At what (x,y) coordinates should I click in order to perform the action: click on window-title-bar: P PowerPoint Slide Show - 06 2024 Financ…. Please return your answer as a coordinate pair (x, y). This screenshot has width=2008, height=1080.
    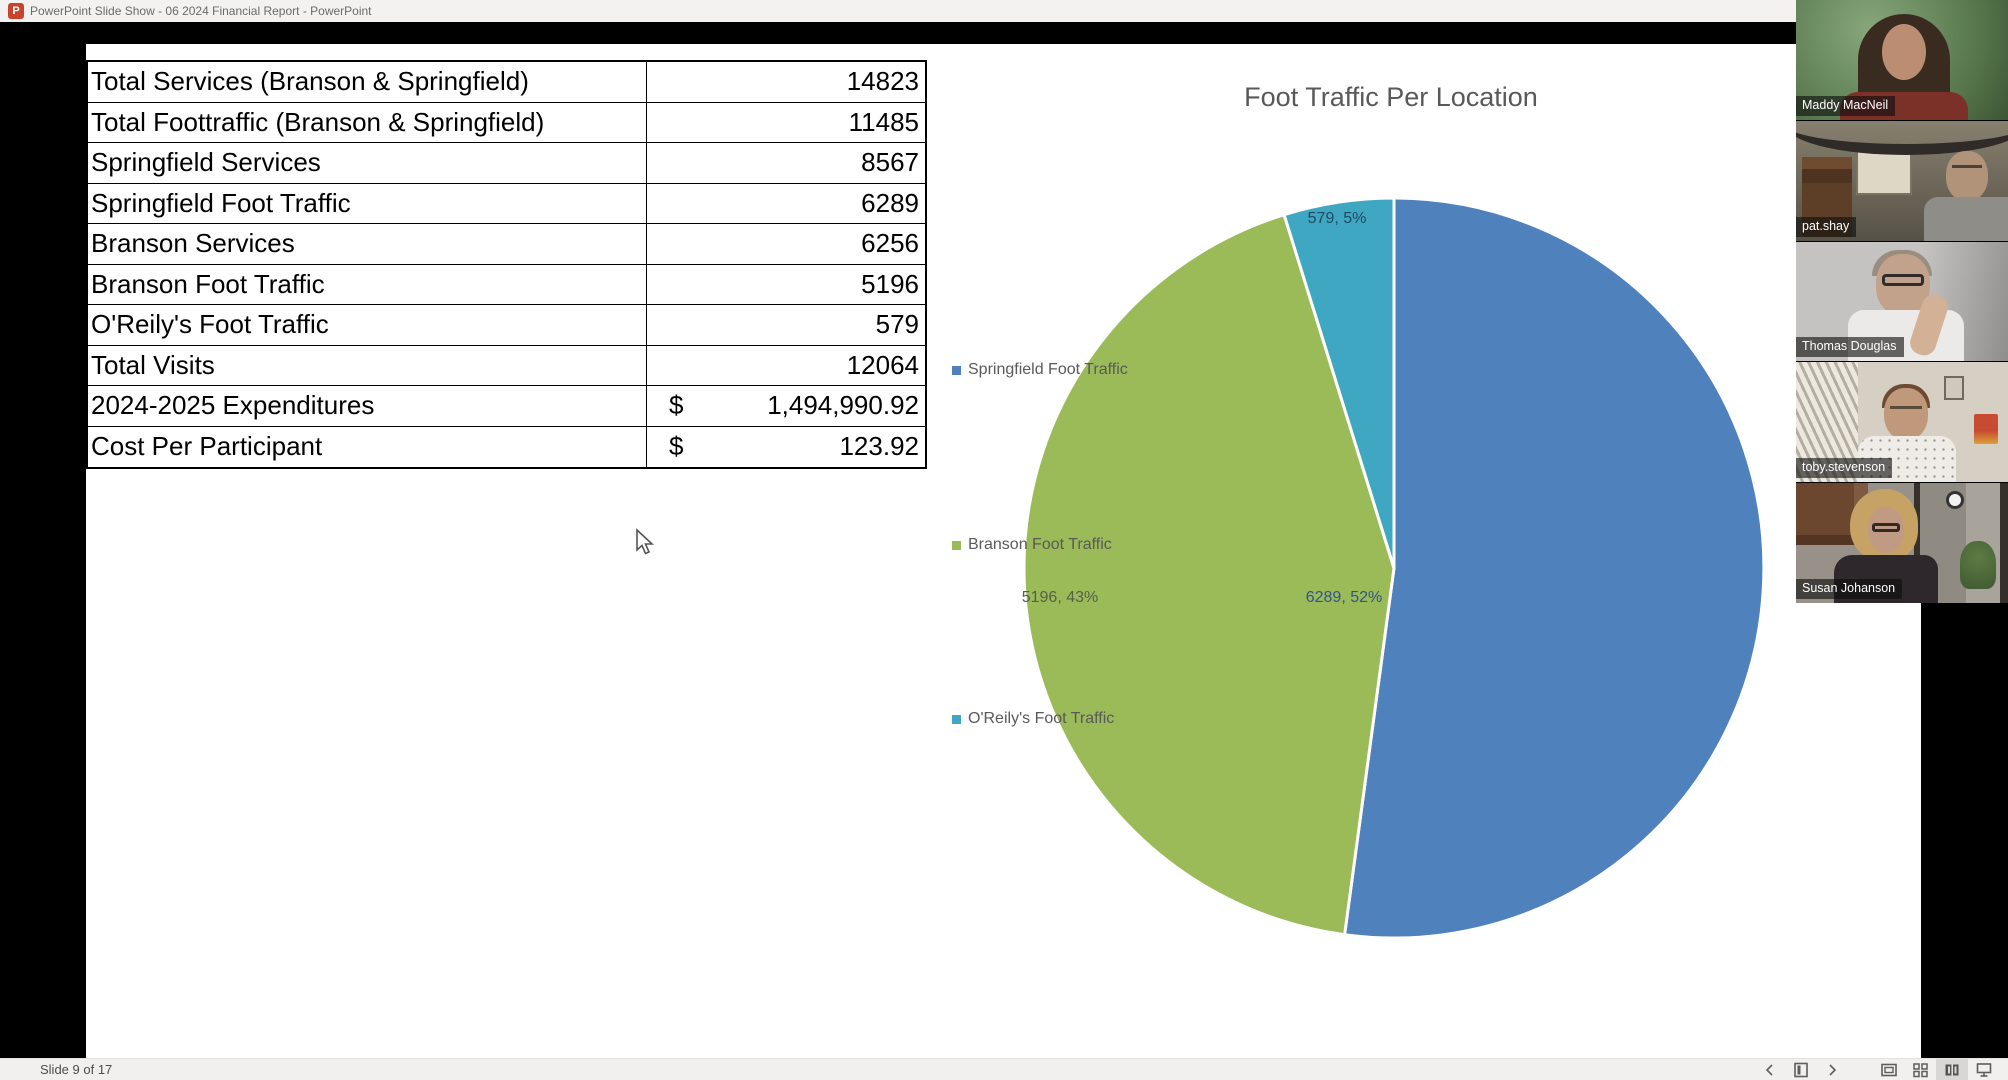
    Looking at the image, I should click on (1004, 11).